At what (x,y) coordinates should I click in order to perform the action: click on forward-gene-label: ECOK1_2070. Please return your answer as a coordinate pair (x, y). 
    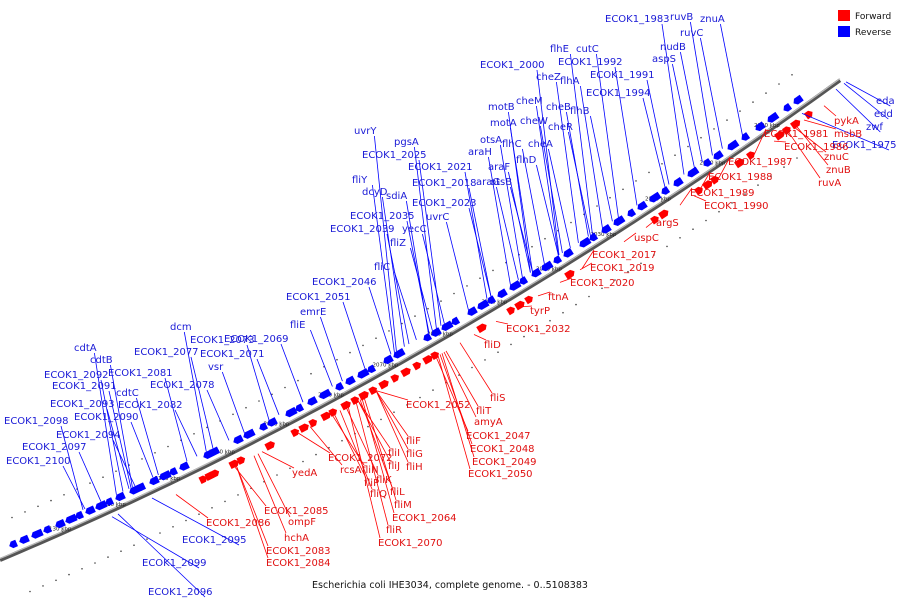
    Looking at the image, I should click on (410, 543).